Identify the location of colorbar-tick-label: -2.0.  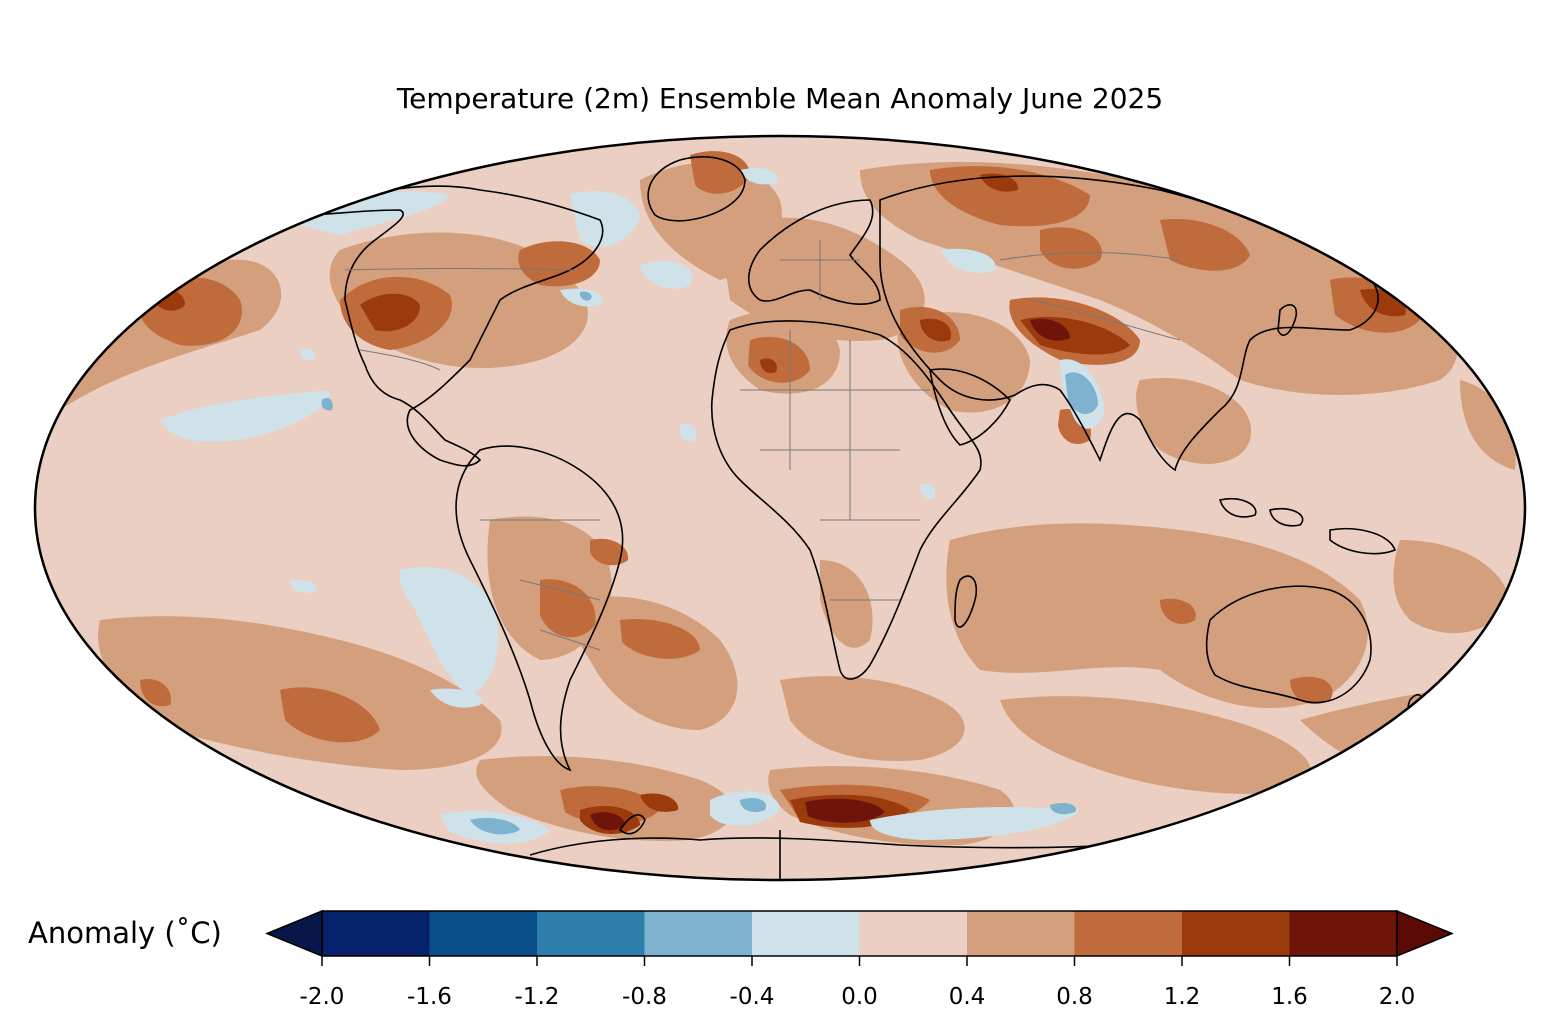
(322, 997).